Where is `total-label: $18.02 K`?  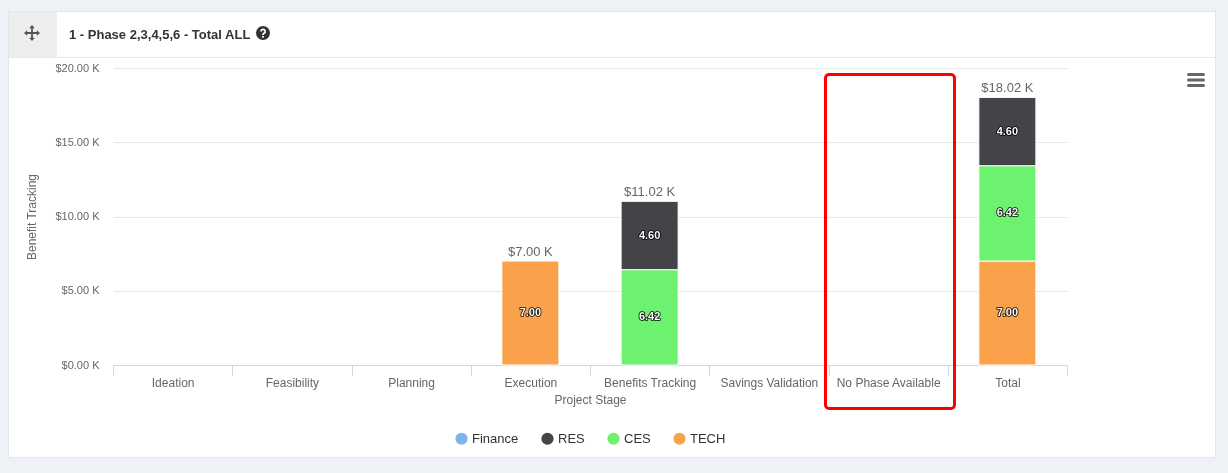
total-label: $18.02 K is located at coordinates (1007, 88).